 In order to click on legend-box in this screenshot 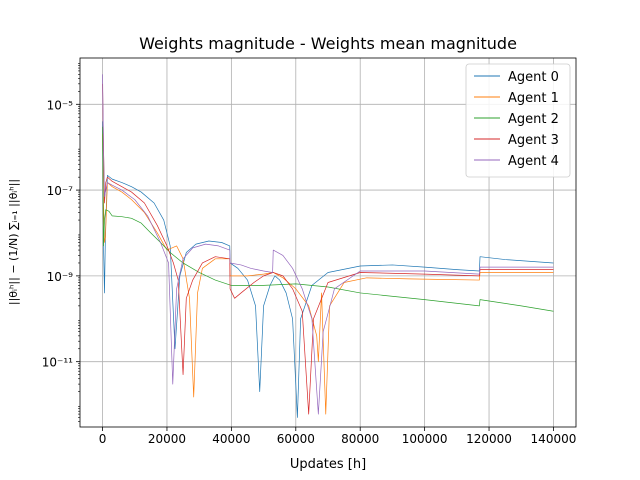, I will do `click(518, 120)`.